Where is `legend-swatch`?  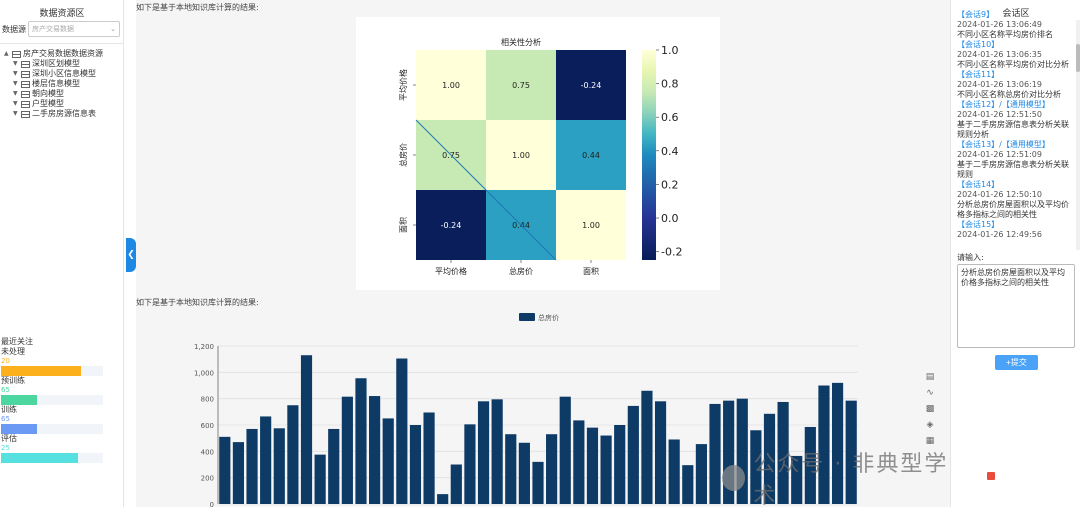
legend-swatch is located at coordinates (527, 317).